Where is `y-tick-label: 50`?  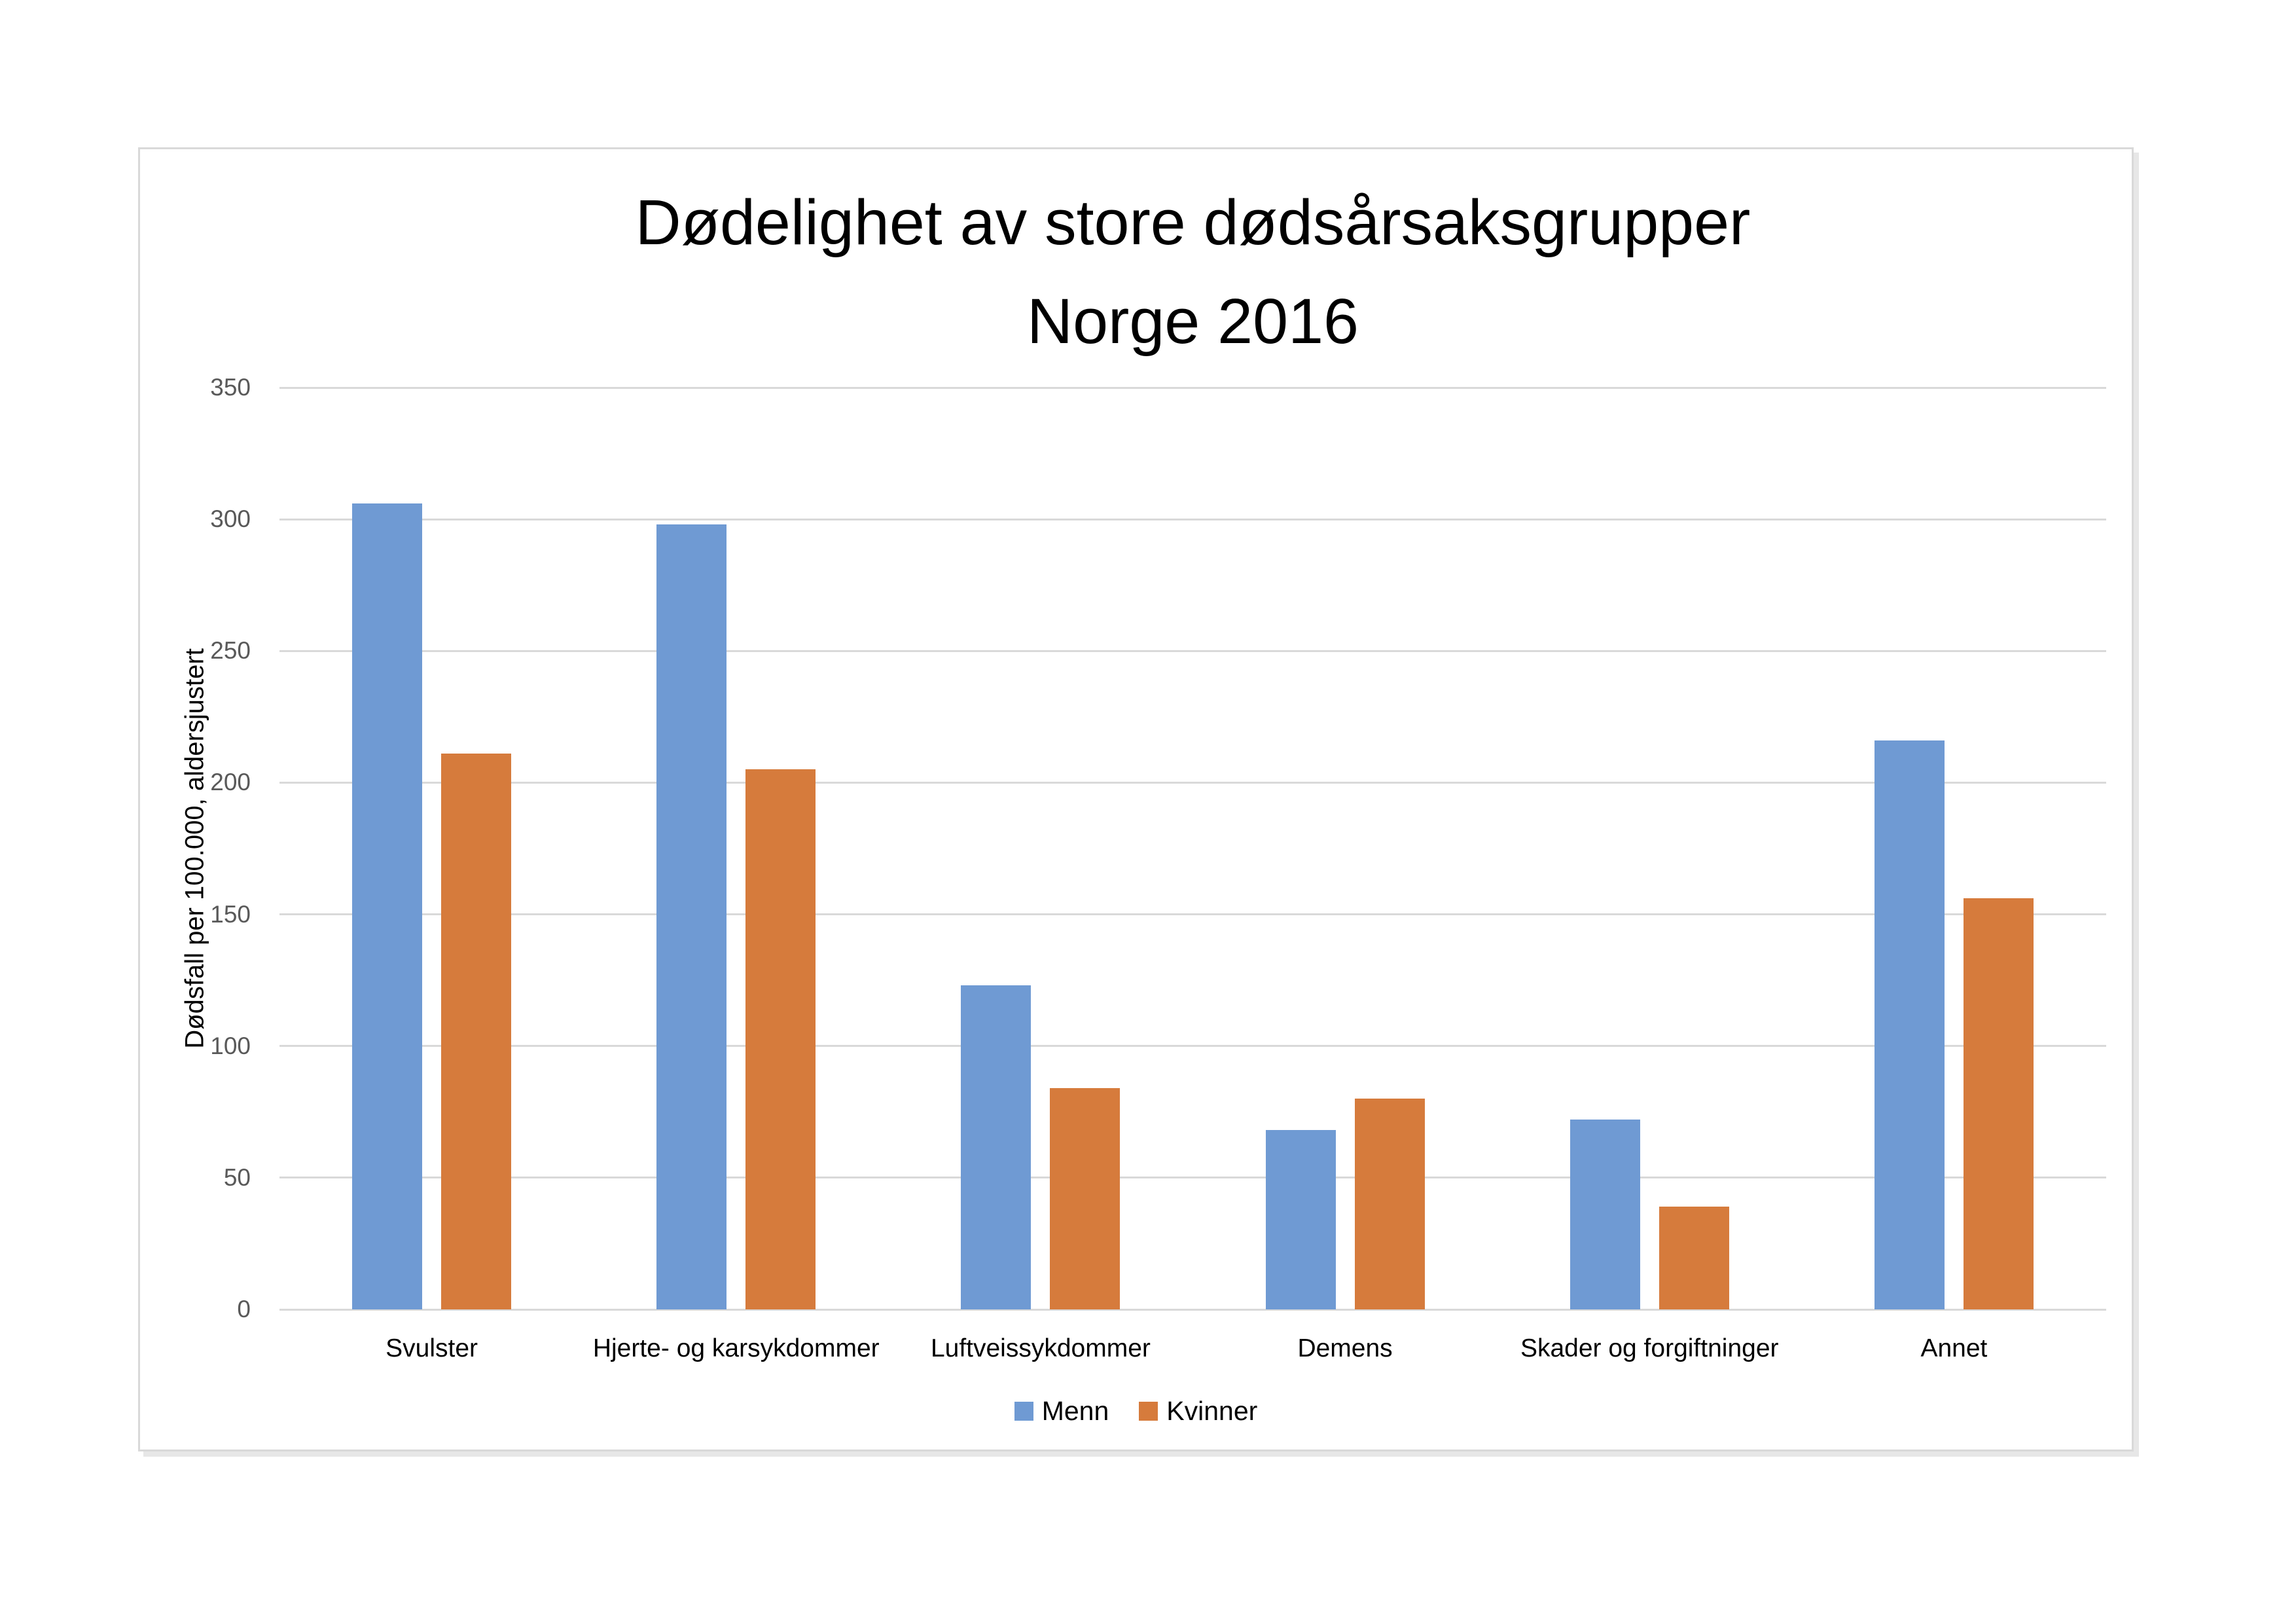 y-tick-label: 50 is located at coordinates (237, 1177).